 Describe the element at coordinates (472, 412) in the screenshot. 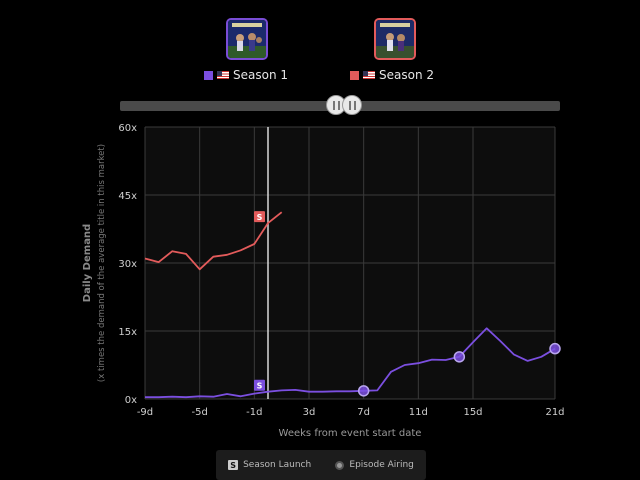

I see `x-tick-label: 15d` at that location.